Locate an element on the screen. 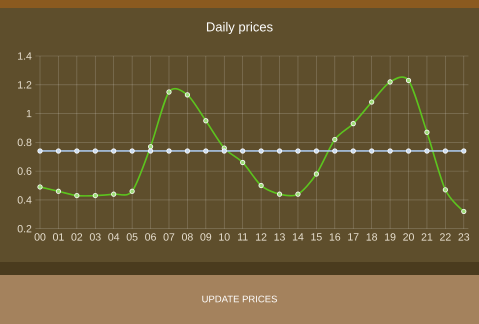  x-tick-label: 11 is located at coordinates (243, 236).